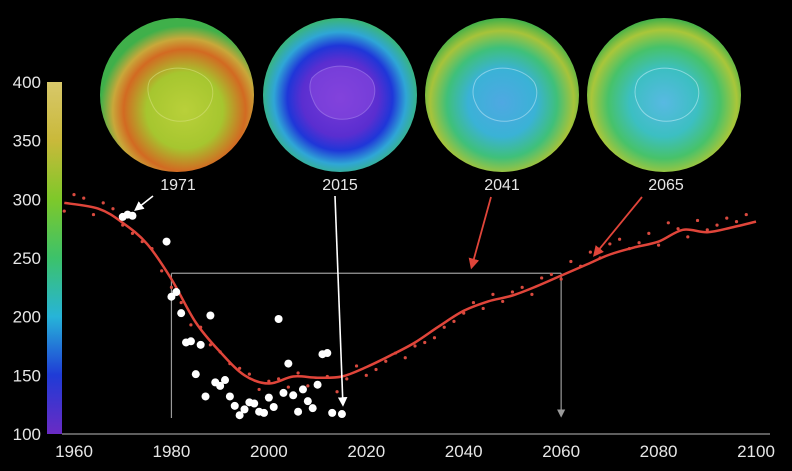  I want to click on arrow-2015, so click(341, 301).